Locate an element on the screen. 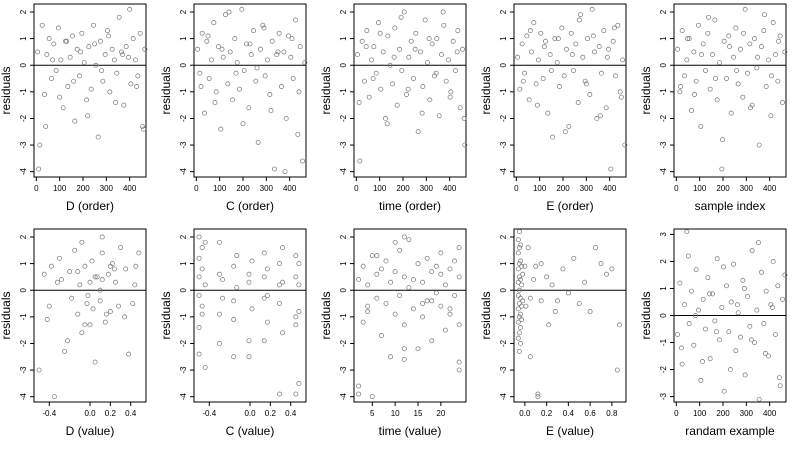 This screenshot has width=800, height=450. x-tick-label: 10 is located at coordinates (395, 413).